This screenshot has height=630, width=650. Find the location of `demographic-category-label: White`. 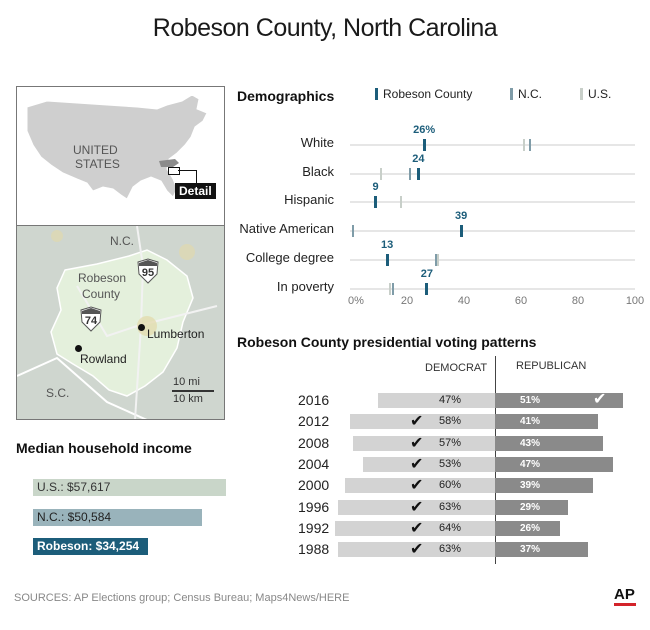

demographic-category-label: White is located at coordinates (317, 142).